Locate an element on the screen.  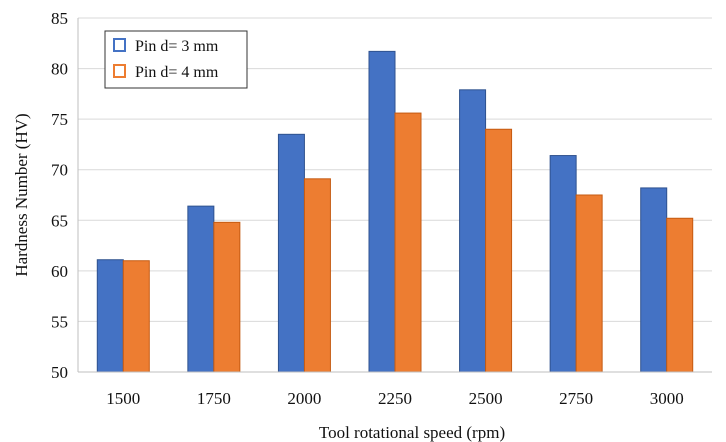
x-tick-label: 1750 is located at coordinates (214, 398).